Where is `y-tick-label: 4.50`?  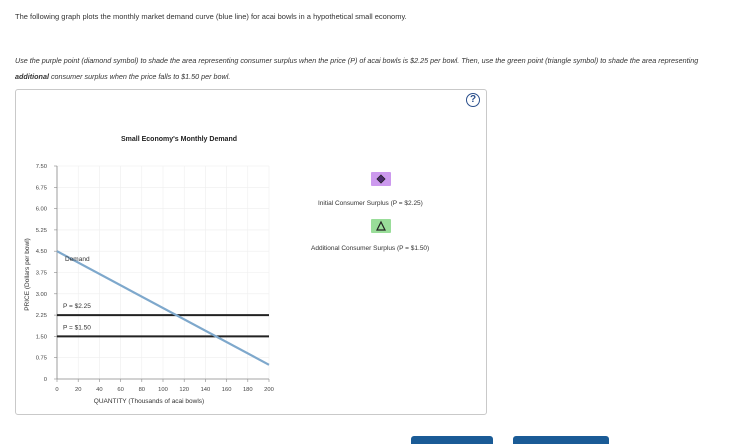
y-tick-label: 4.50 is located at coordinates (41, 252).